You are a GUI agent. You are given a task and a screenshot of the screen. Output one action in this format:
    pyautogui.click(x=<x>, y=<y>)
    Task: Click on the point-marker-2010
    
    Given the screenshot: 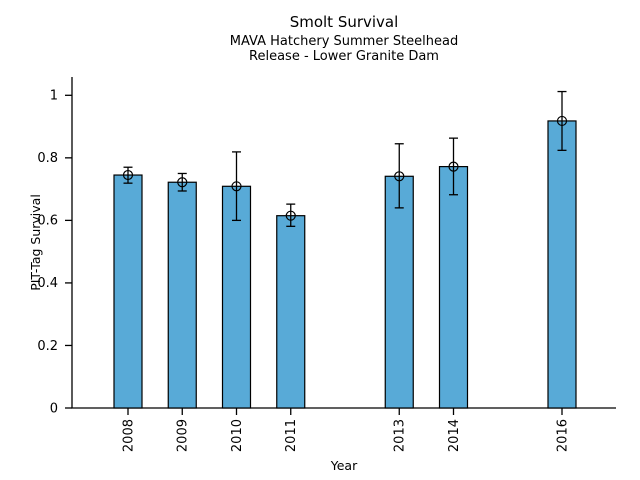 What is the action you would take?
    pyautogui.click(x=236, y=186)
    